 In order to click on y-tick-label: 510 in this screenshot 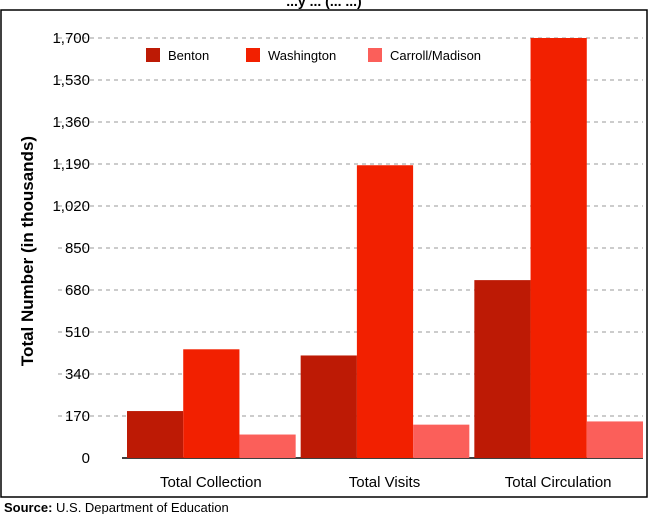, I will do `click(77, 332)`.